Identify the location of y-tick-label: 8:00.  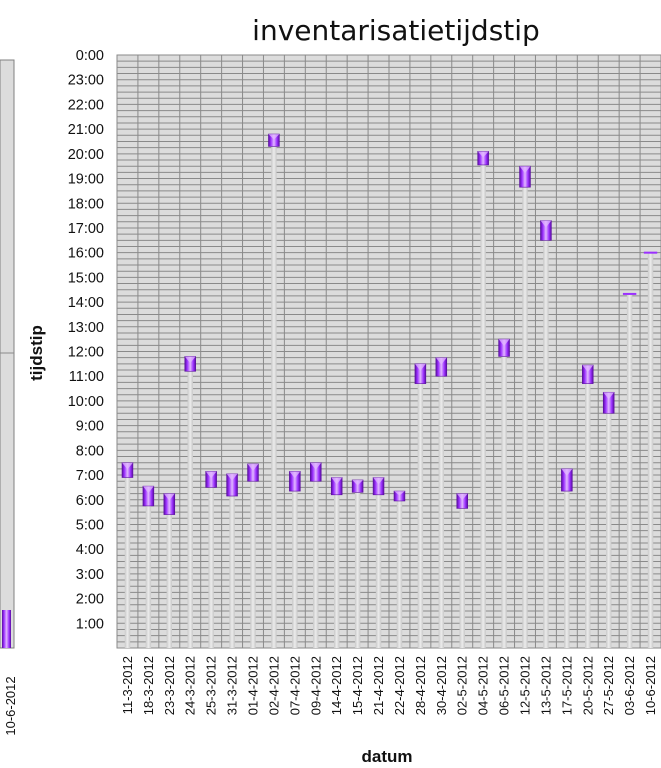
(90, 451).